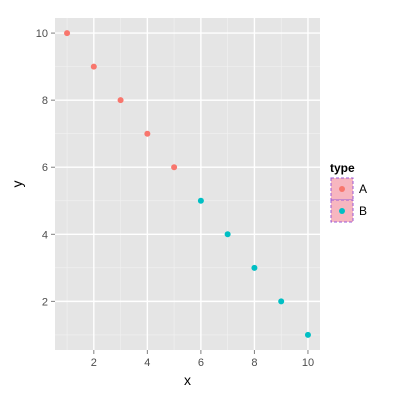  Describe the element at coordinates (254, 363) in the screenshot. I see `x-tick-label: 8` at that location.